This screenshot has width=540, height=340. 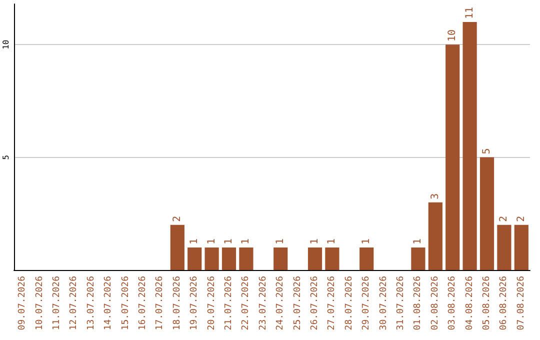 I want to click on x-tick-label: 01.08.2026, so click(x=418, y=303).